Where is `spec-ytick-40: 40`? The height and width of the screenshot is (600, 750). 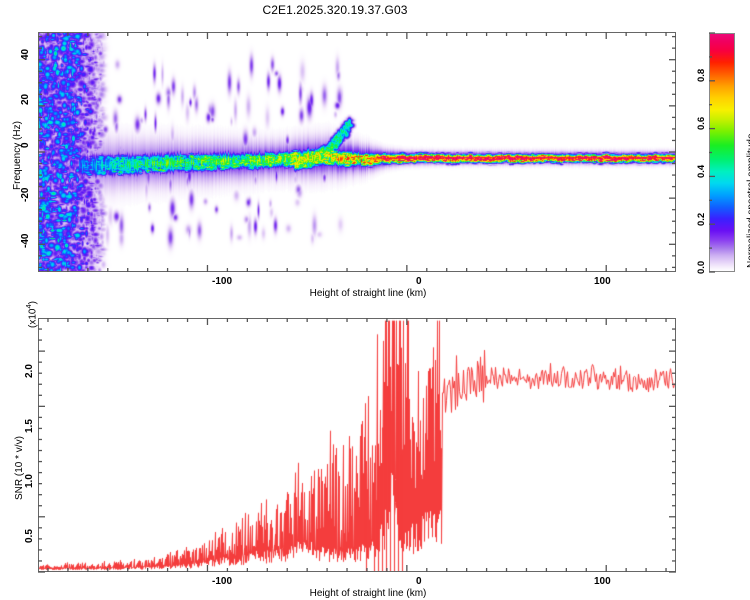
spec-ytick-40: 40 is located at coordinates (25, 54).